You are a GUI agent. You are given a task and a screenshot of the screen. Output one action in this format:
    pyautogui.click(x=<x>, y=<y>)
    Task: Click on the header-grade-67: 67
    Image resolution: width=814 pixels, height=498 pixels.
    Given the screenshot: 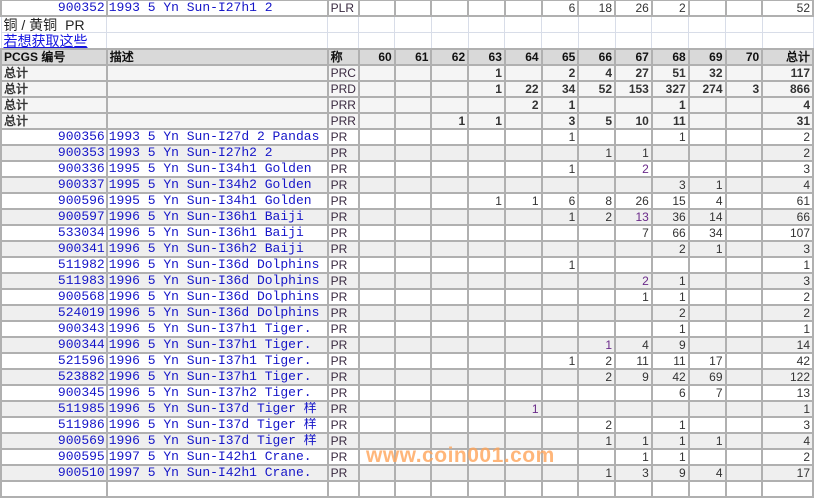 What is the action you would take?
    pyautogui.click(x=633, y=57)
    